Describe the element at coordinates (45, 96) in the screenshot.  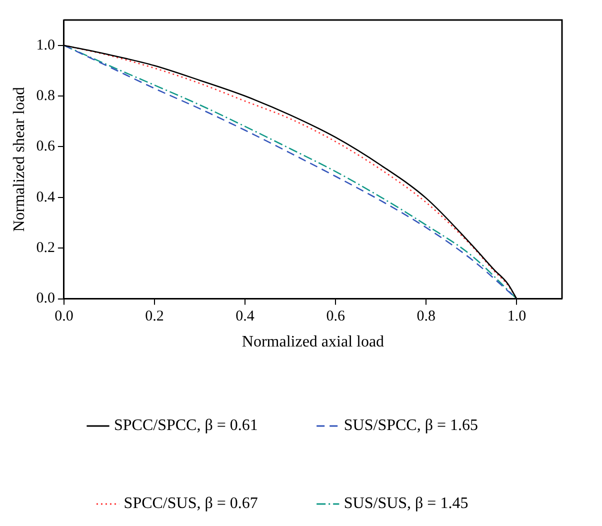
I see `y-tick-label: 0.8` at that location.